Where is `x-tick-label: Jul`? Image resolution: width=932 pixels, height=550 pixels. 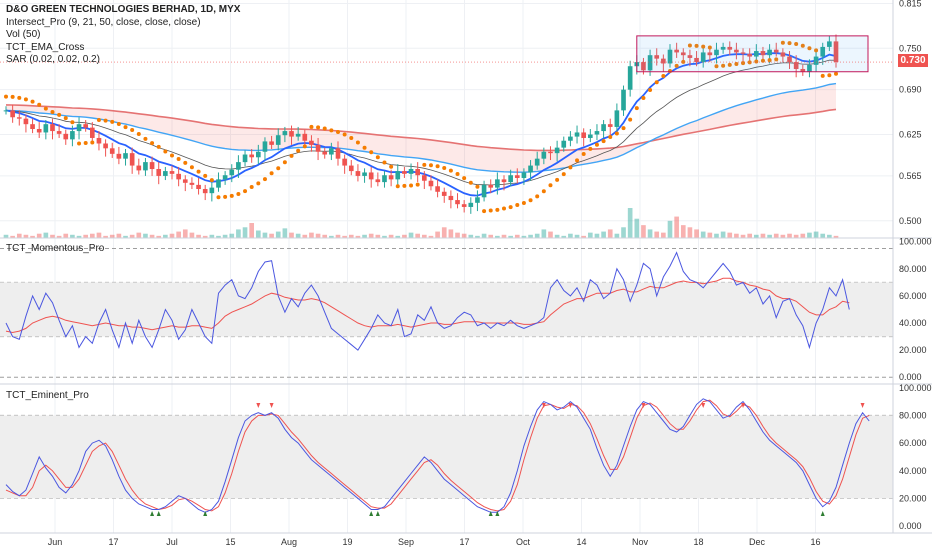 x-tick-label: Jul is located at coordinates (172, 542).